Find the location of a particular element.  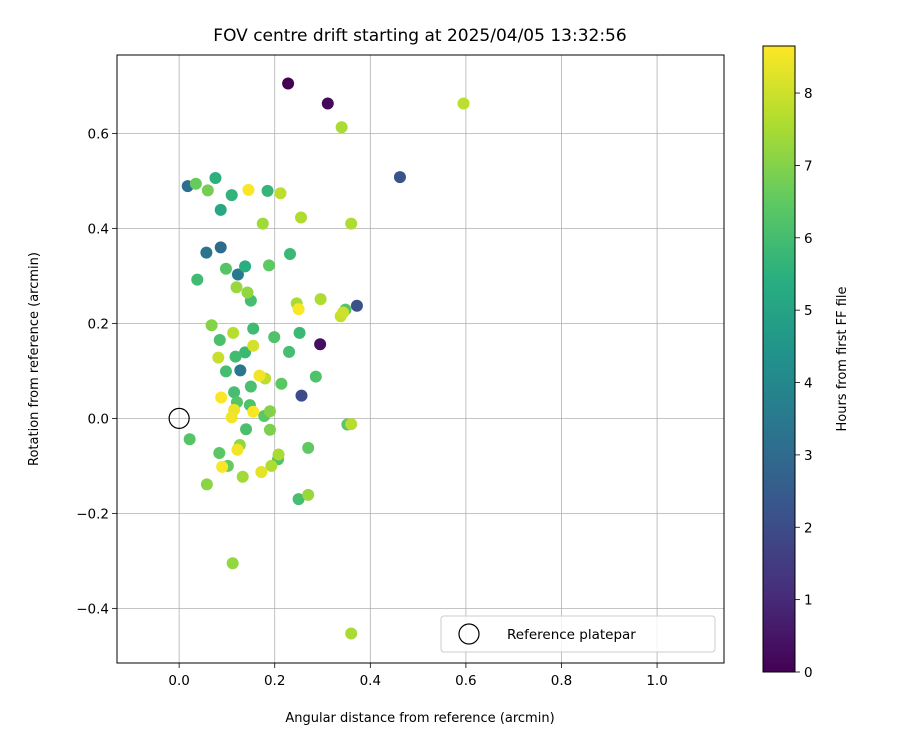

legend: Reference platepar is located at coordinates (578, 634).